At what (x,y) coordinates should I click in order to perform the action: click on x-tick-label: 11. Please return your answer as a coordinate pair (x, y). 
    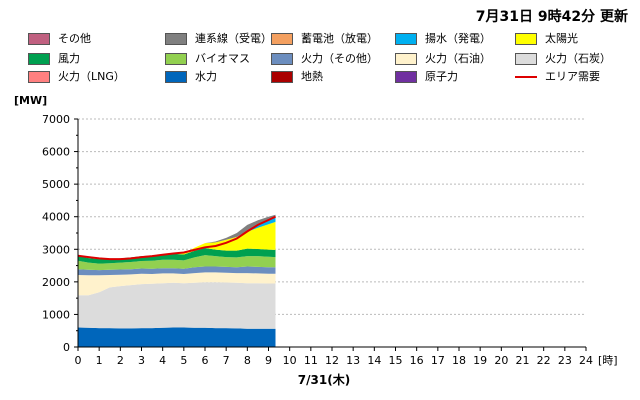
    Looking at the image, I should click on (311, 360).